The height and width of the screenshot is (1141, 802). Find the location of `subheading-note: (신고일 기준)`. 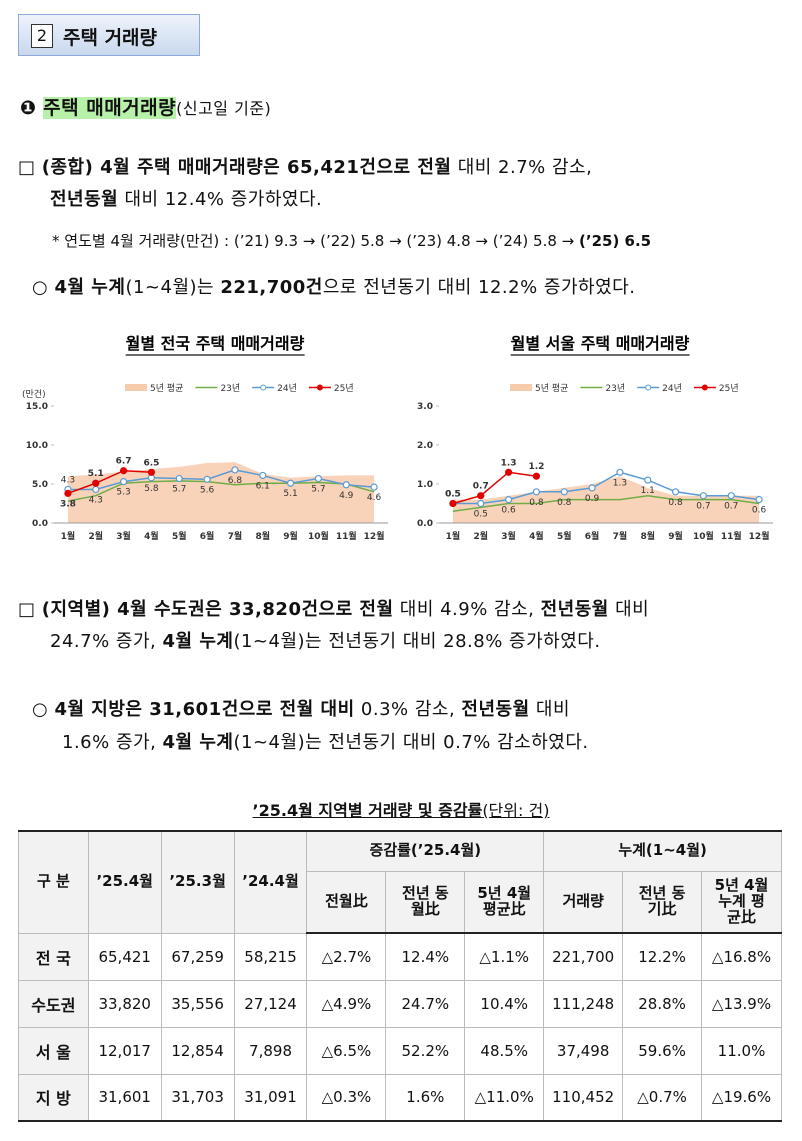

subheading-note: (신고일 기준) is located at coordinates (224, 108).